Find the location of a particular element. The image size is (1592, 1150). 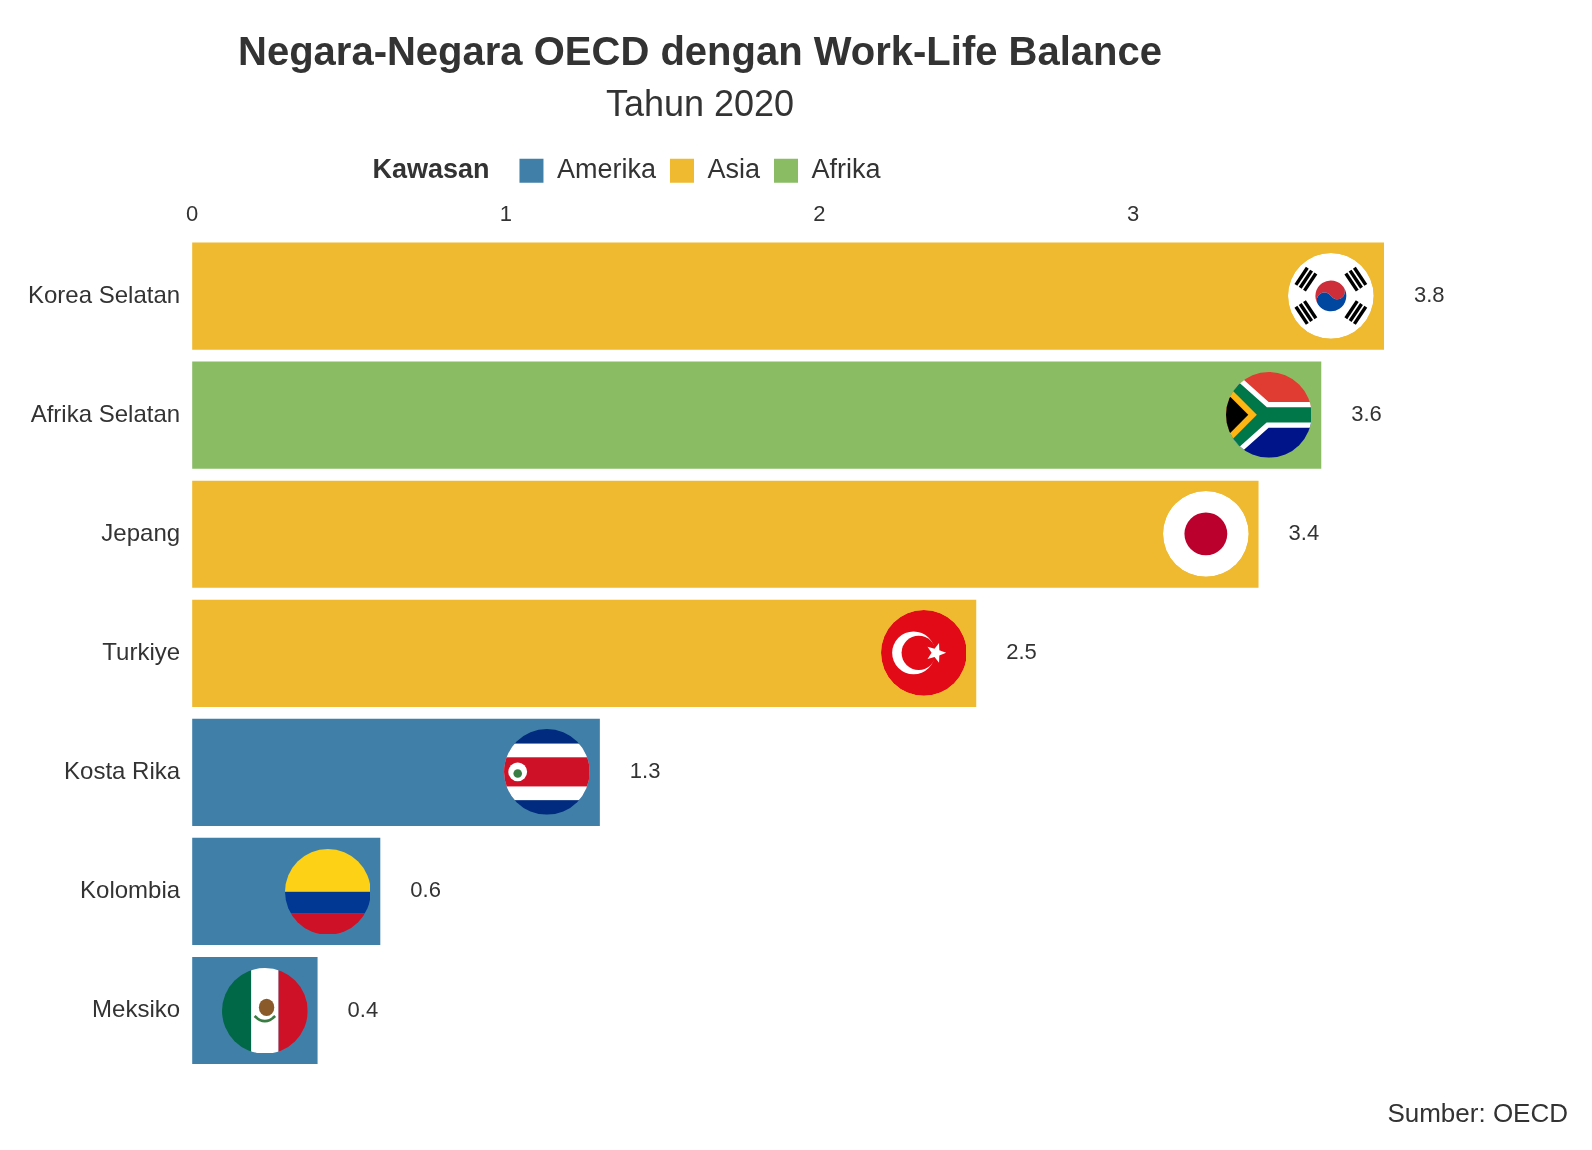

data-label: 1.3 is located at coordinates (645, 771).